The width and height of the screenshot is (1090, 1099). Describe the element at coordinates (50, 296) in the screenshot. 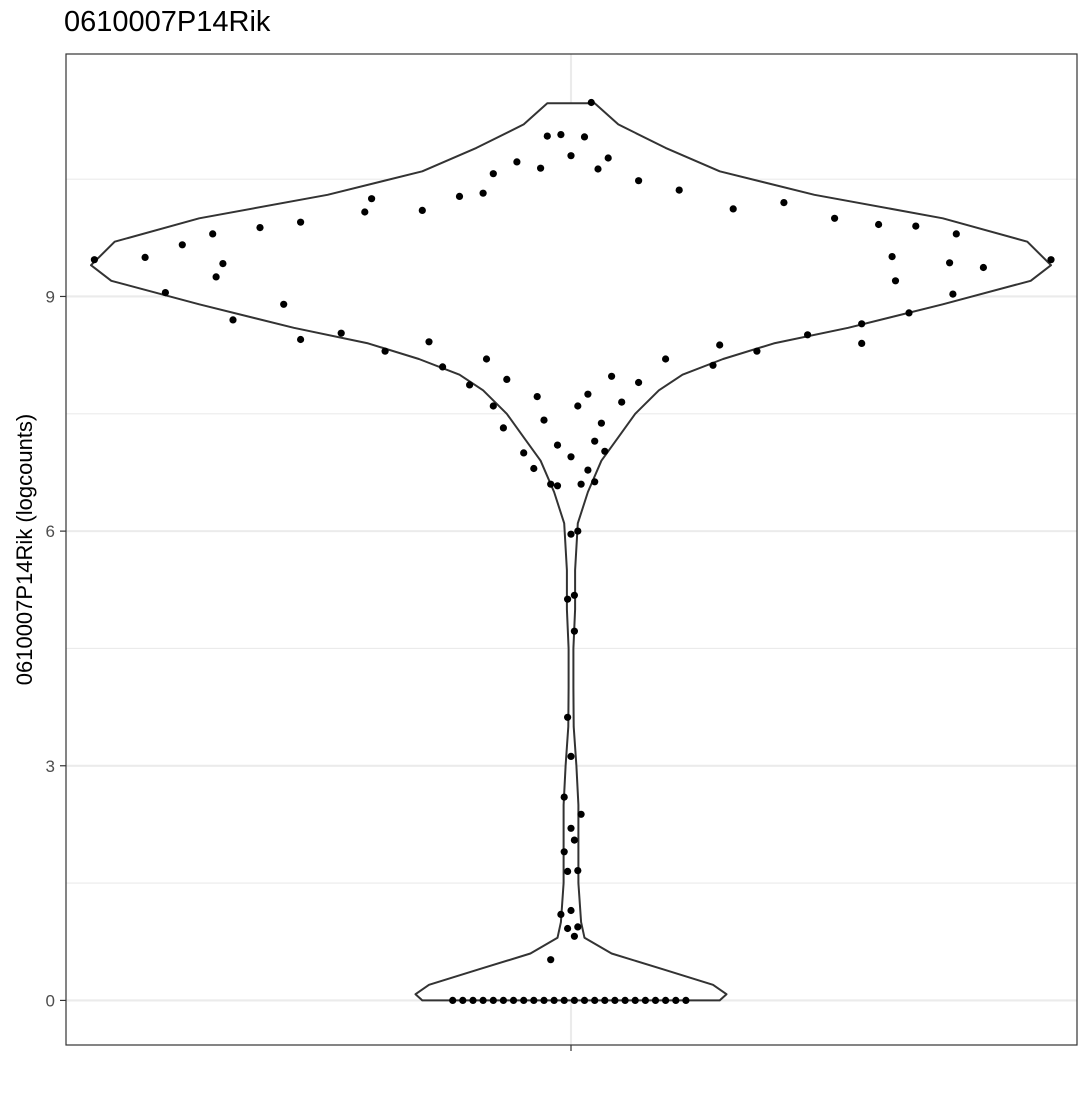

I see `y-tick-label: 9` at that location.